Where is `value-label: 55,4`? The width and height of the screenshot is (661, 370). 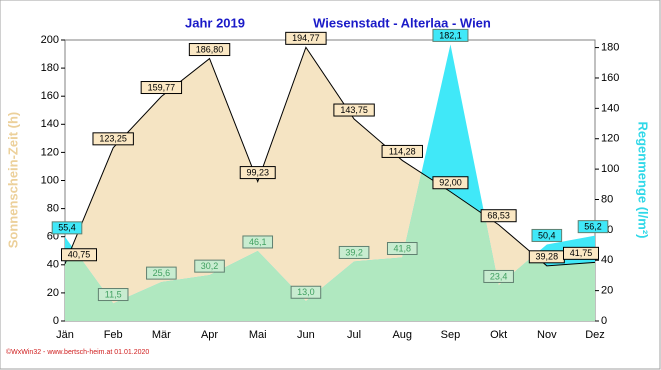
value-label: 55,4 is located at coordinates (67, 228).